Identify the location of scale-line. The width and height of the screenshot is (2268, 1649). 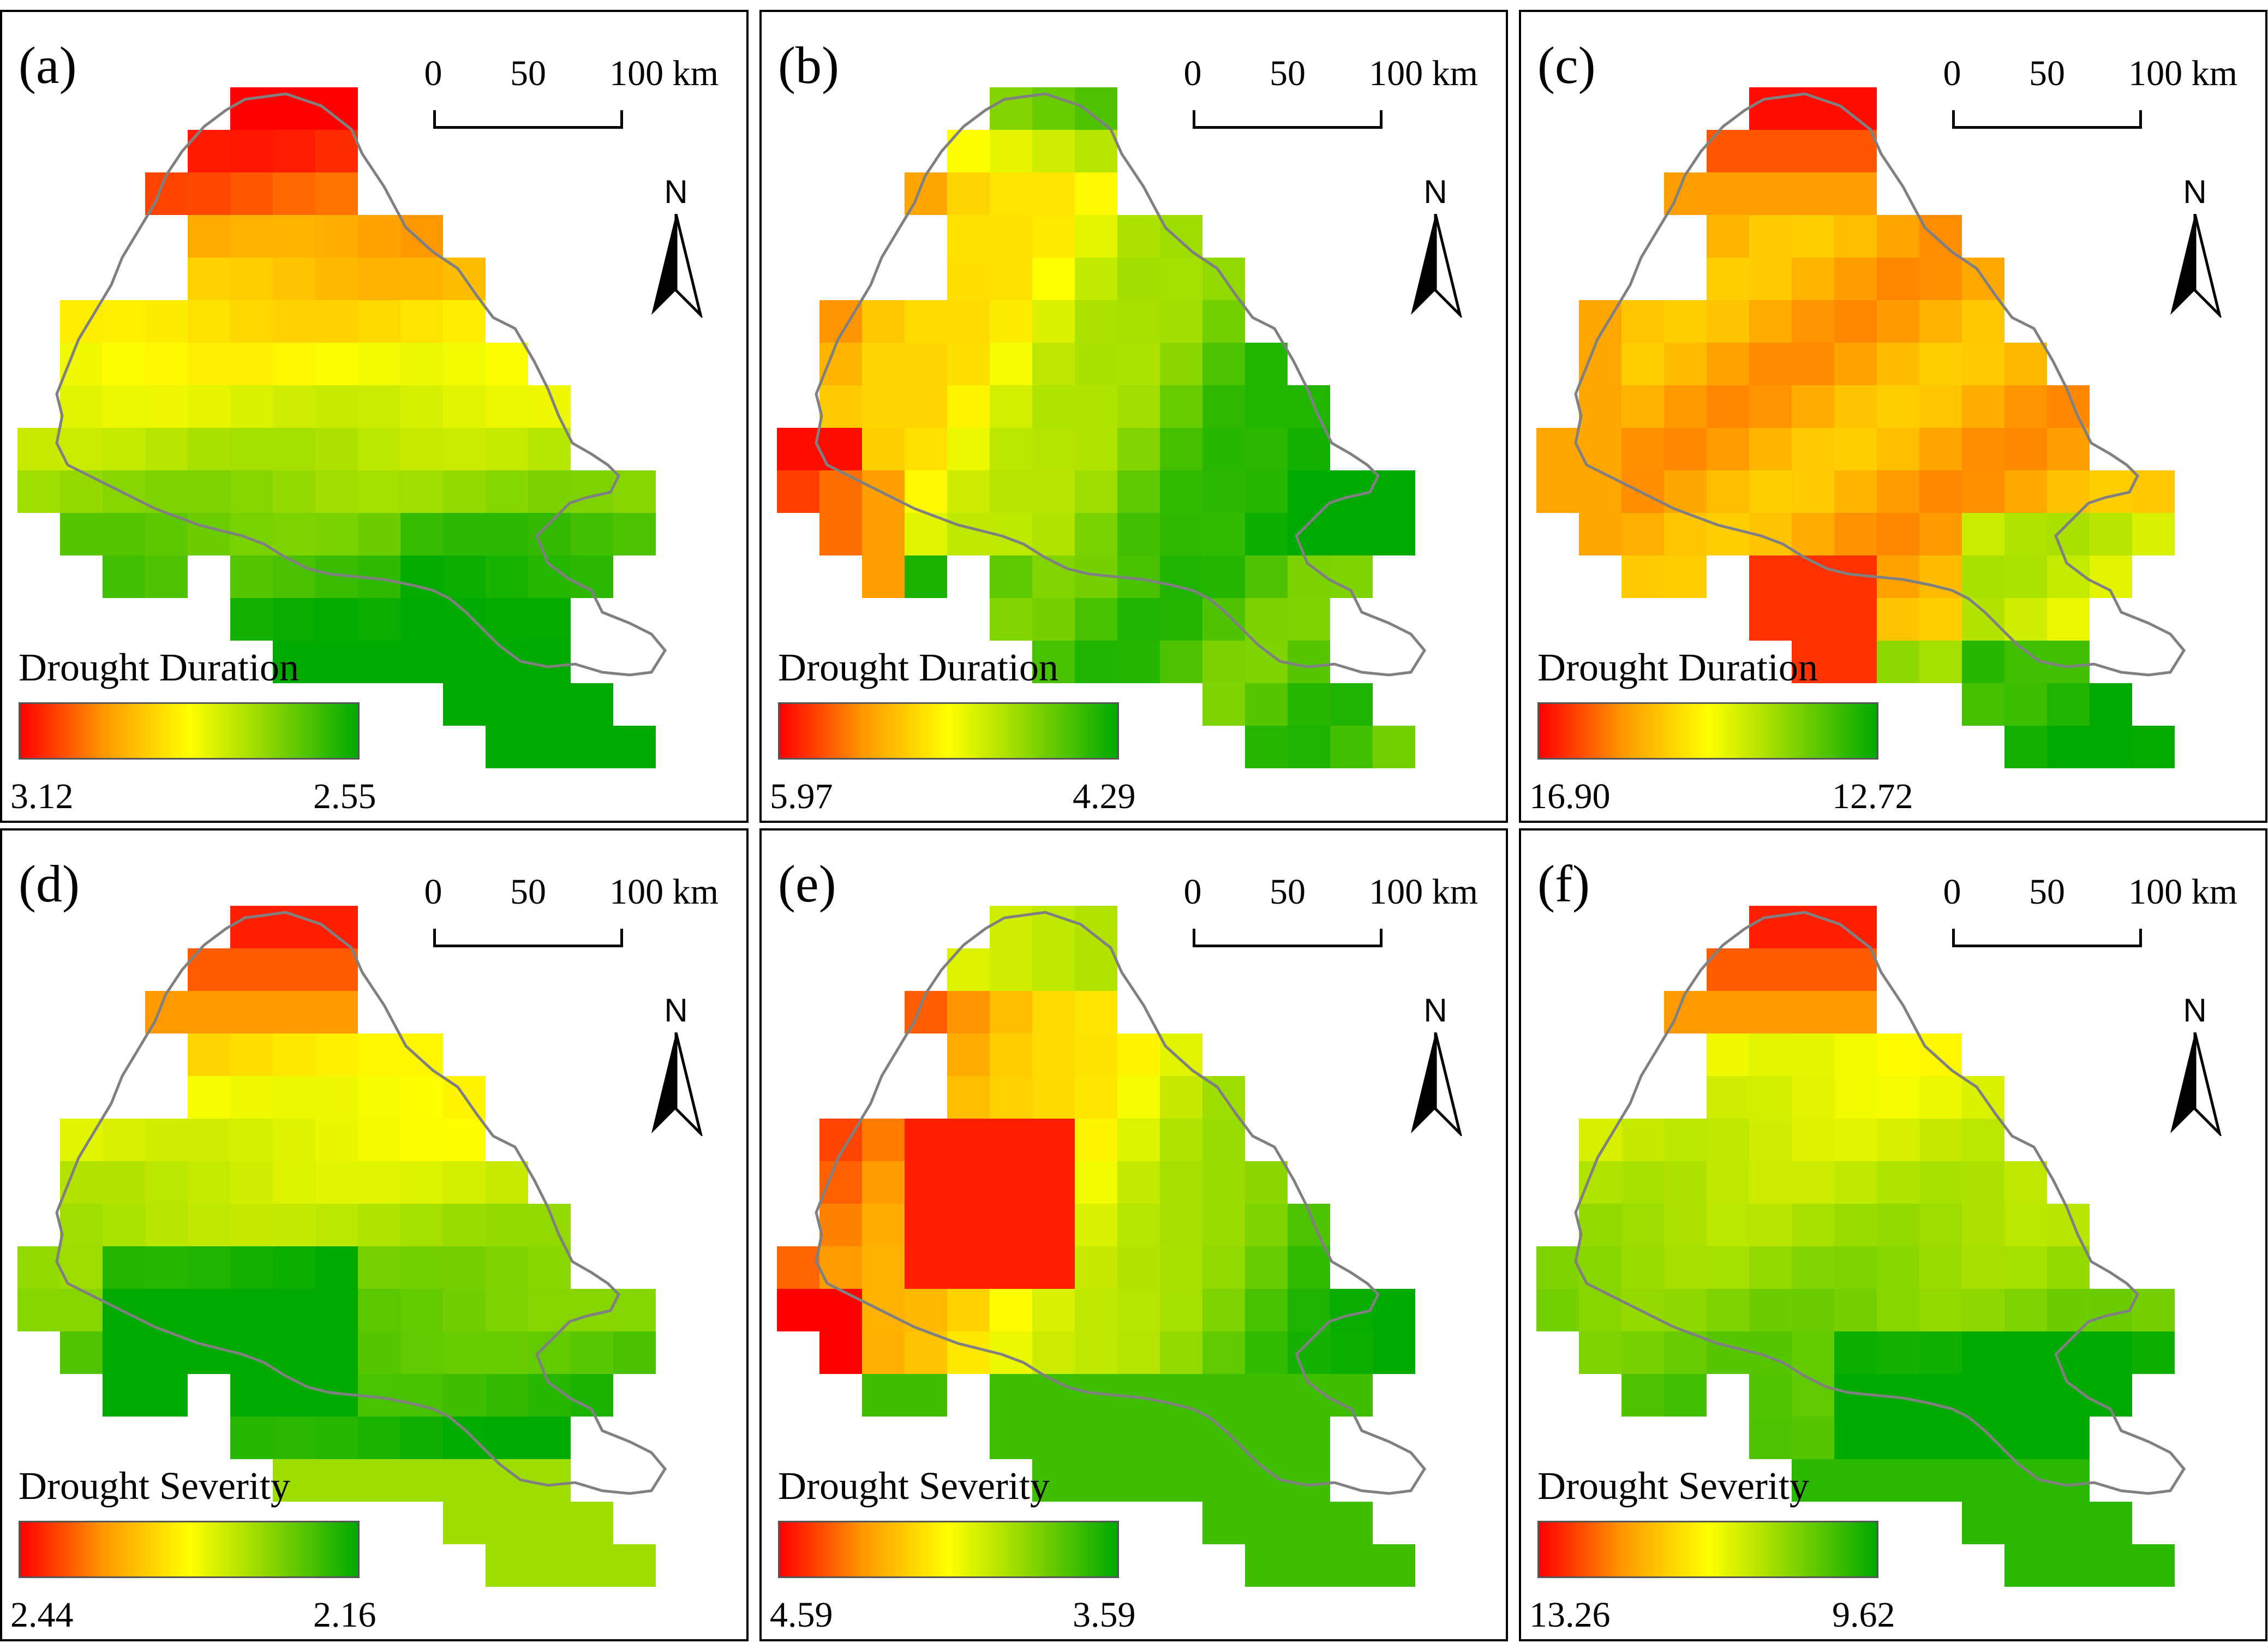
(528, 938).